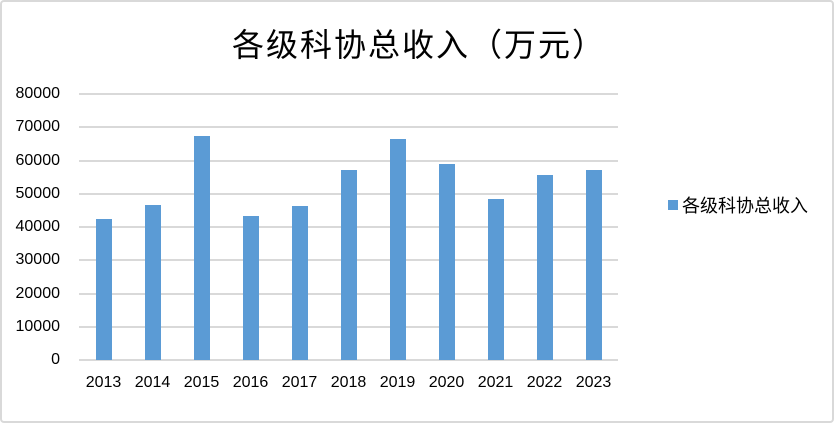 The width and height of the screenshot is (834, 423). What do you see at coordinates (495, 382) in the screenshot?
I see `x-axis-label-2021: 2021` at bounding box center [495, 382].